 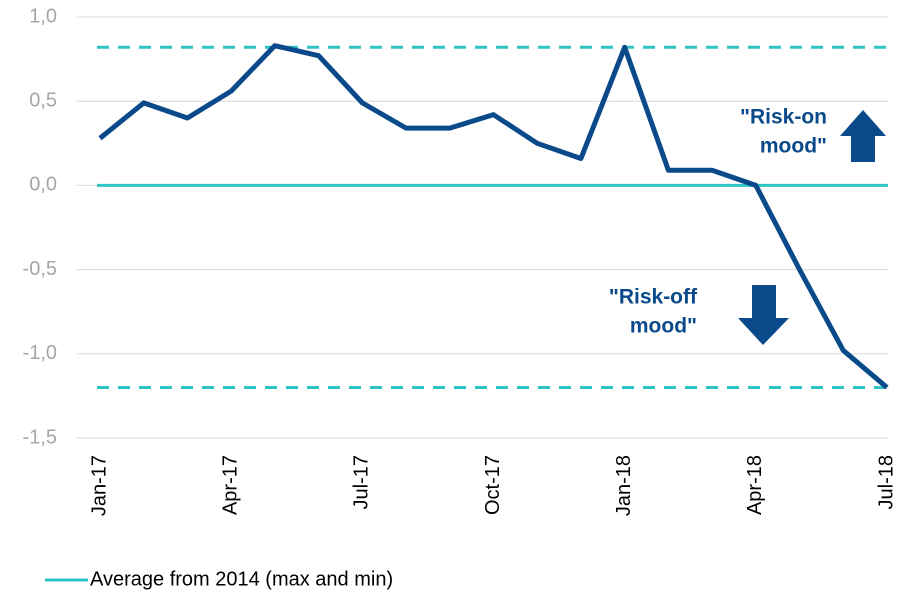 What do you see at coordinates (886, 482) in the screenshot?
I see `x-tick-label: Jul-18` at bounding box center [886, 482].